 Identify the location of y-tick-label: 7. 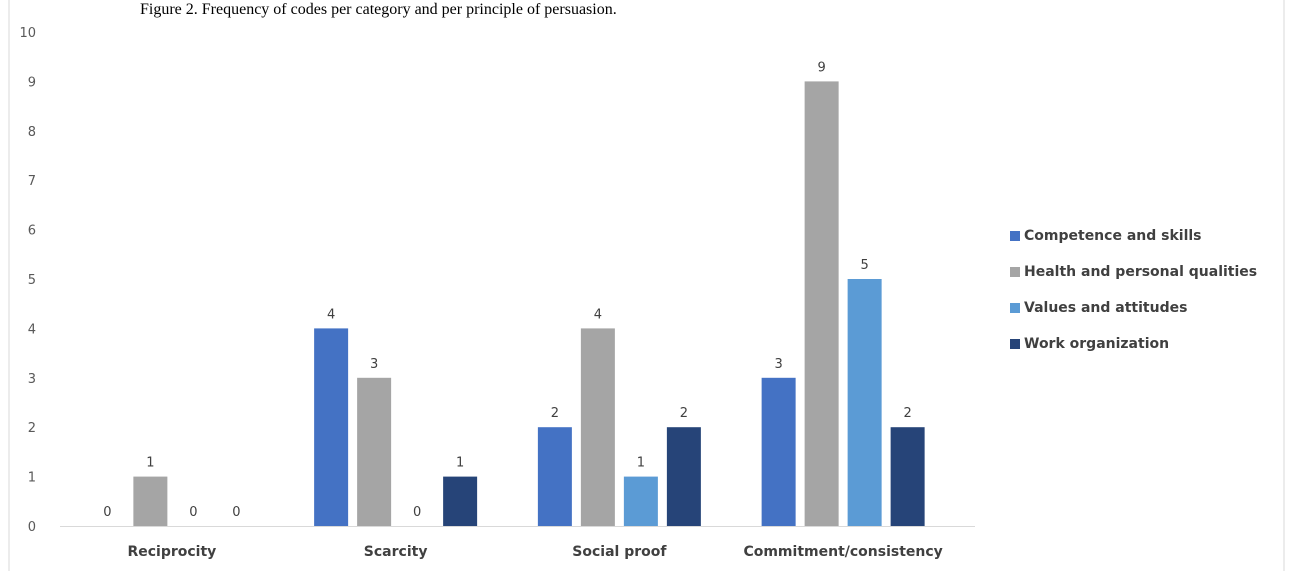
(32, 181).